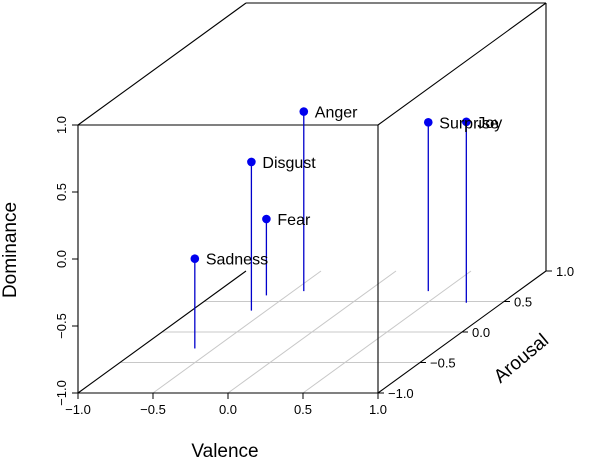 The height and width of the screenshot is (458, 592). What do you see at coordinates (153, 409) in the screenshot?
I see `x-tick-label: −0.5` at bounding box center [153, 409].